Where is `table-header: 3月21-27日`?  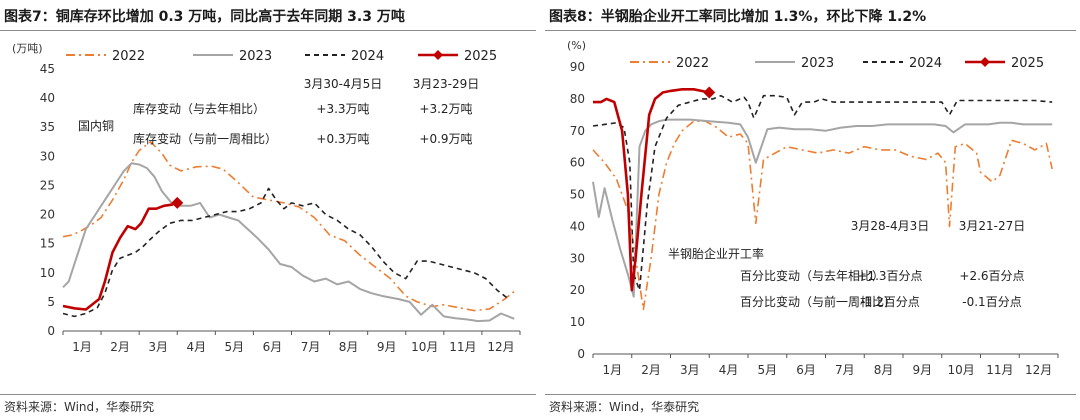
table-header: 3月21-27日 is located at coordinates (992, 226).